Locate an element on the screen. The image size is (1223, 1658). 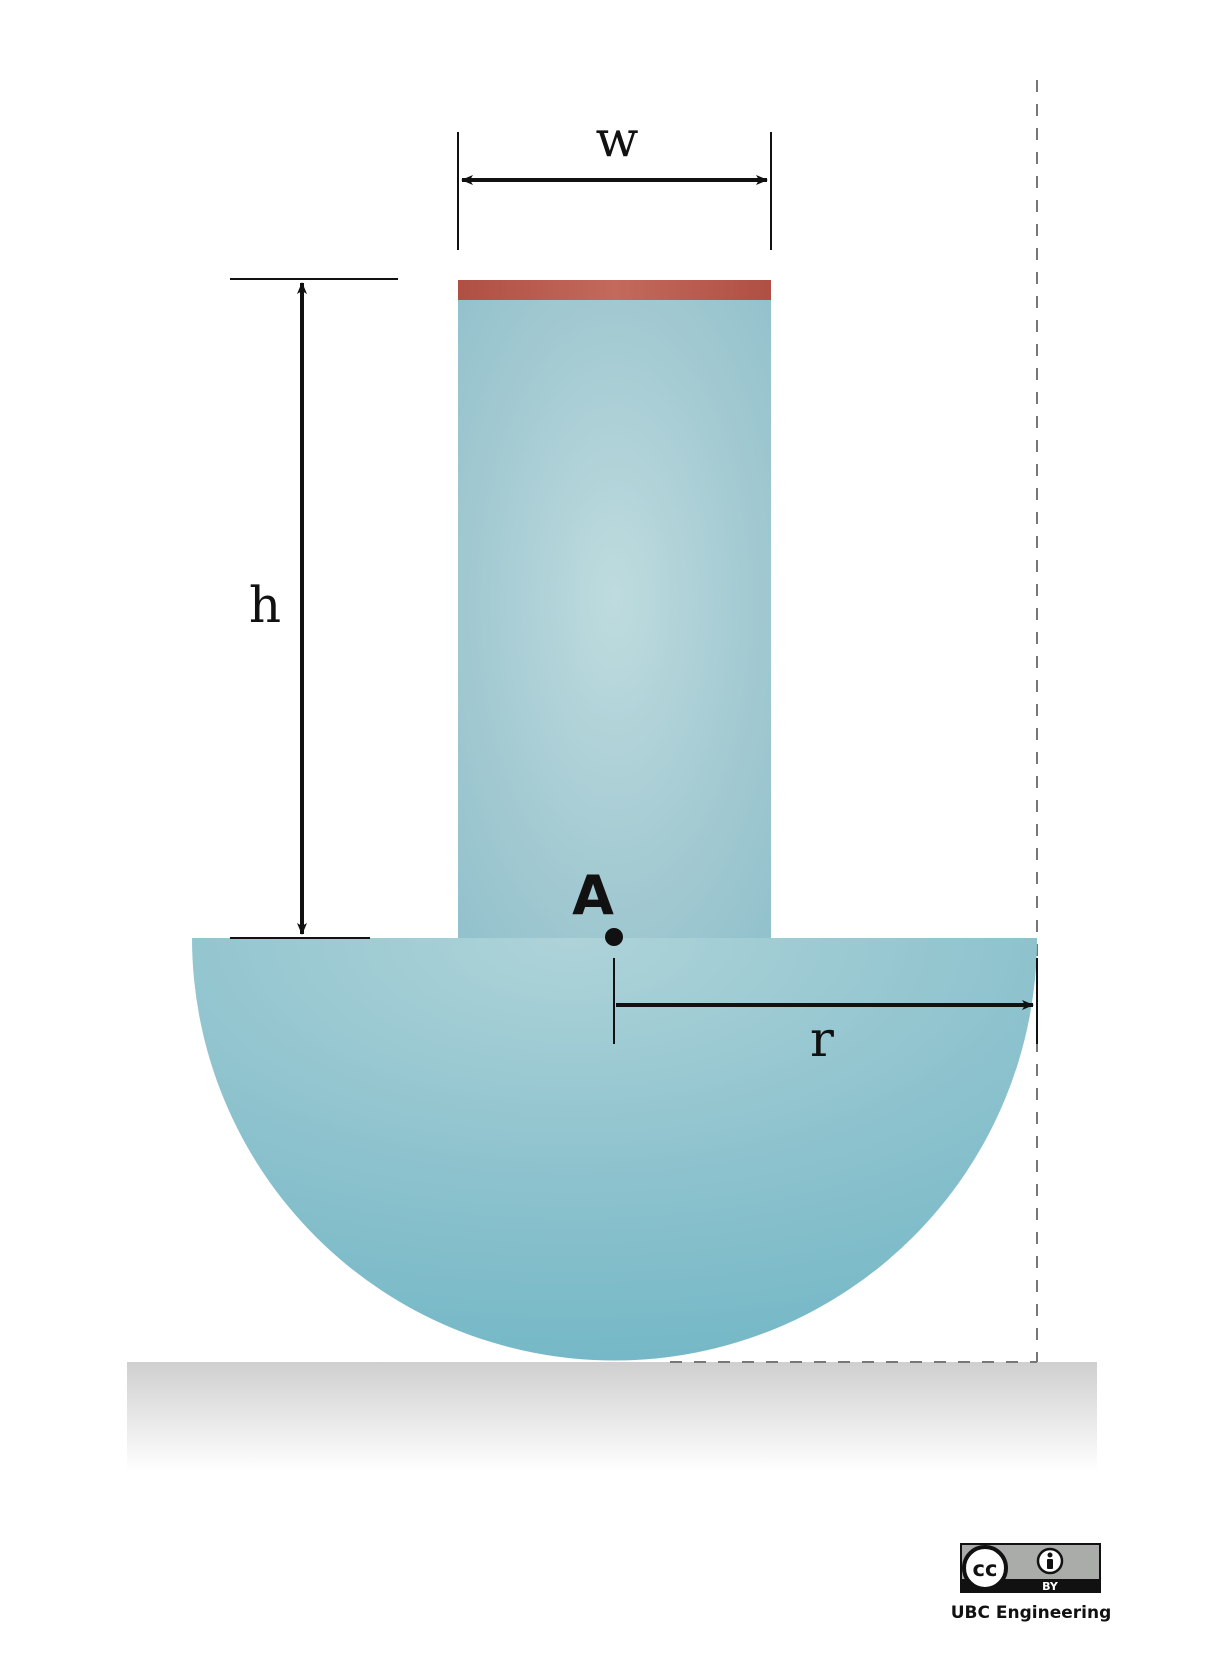
point-a-label: A is located at coordinates (593, 895).